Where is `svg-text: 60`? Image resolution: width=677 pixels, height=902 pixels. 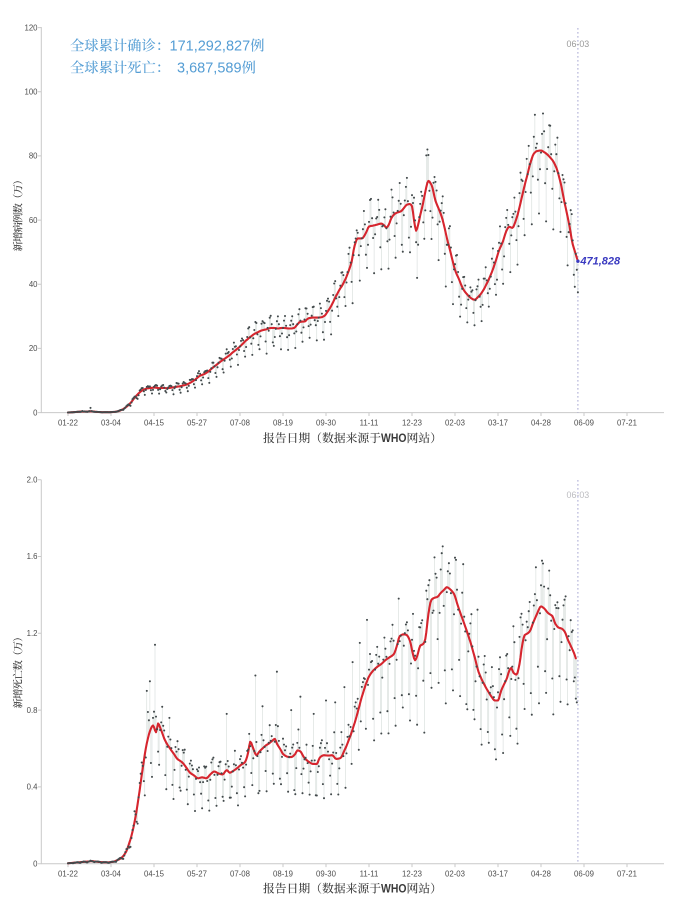
svg-text: 60 is located at coordinates (33, 220).